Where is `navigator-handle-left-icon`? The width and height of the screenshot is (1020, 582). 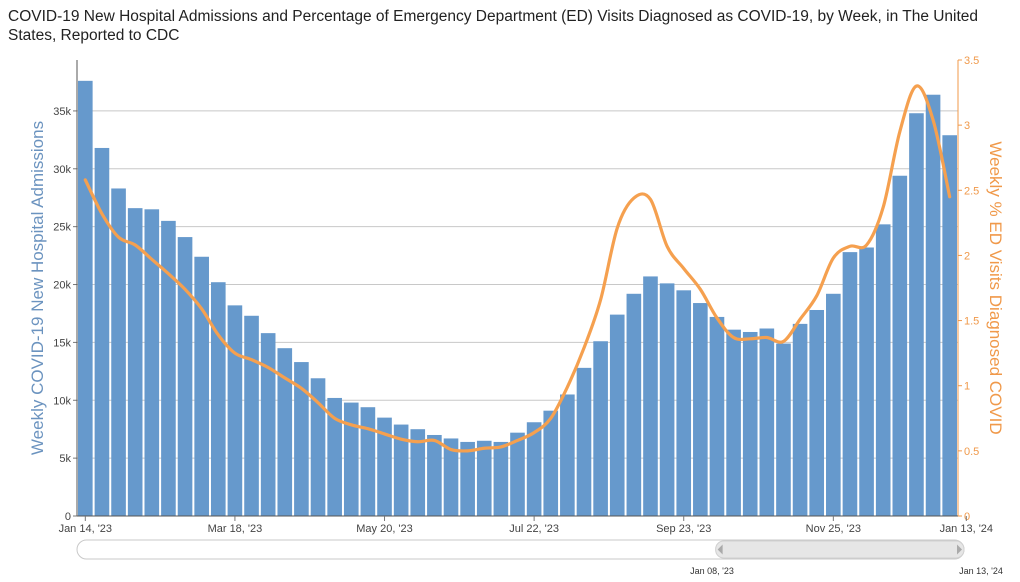
navigator-handle-left-icon is located at coordinates (720, 549).